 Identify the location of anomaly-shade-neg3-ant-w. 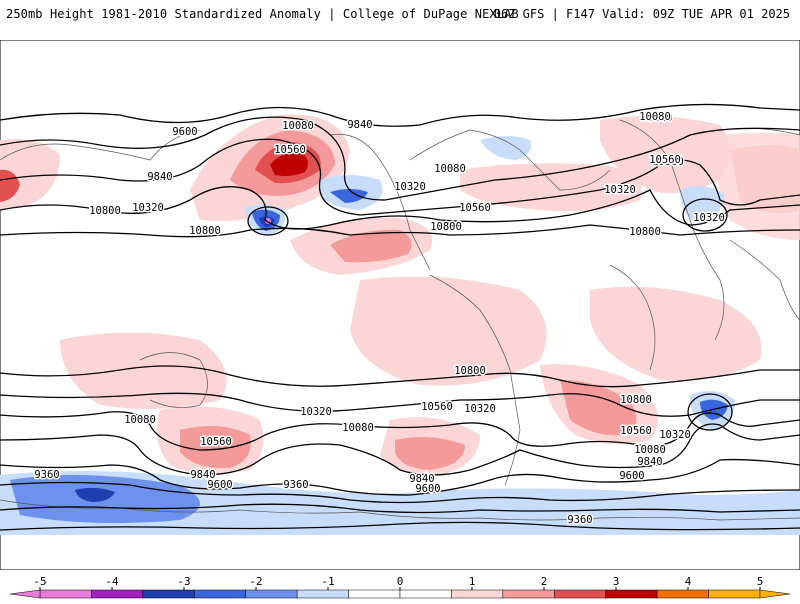
(95, 494).